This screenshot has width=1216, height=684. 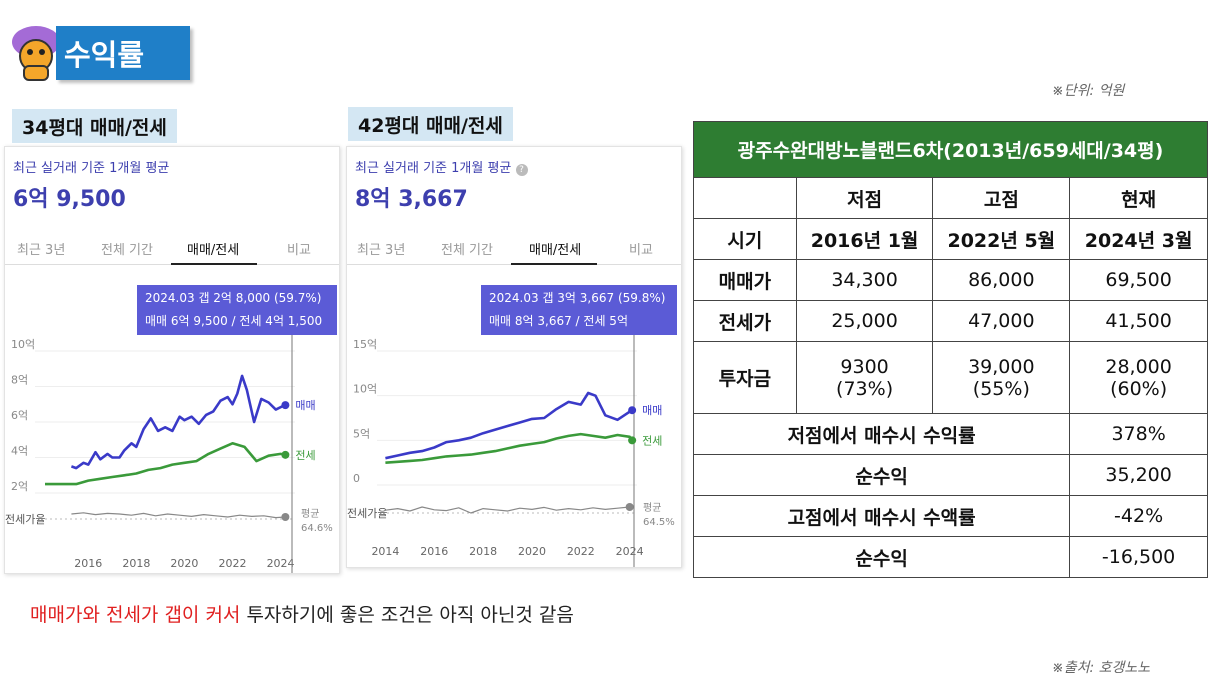 I want to click on table-row: 투자금 9300 (73%) 39,000 (55%) 28,000 (60%), so click(x=950, y=377).